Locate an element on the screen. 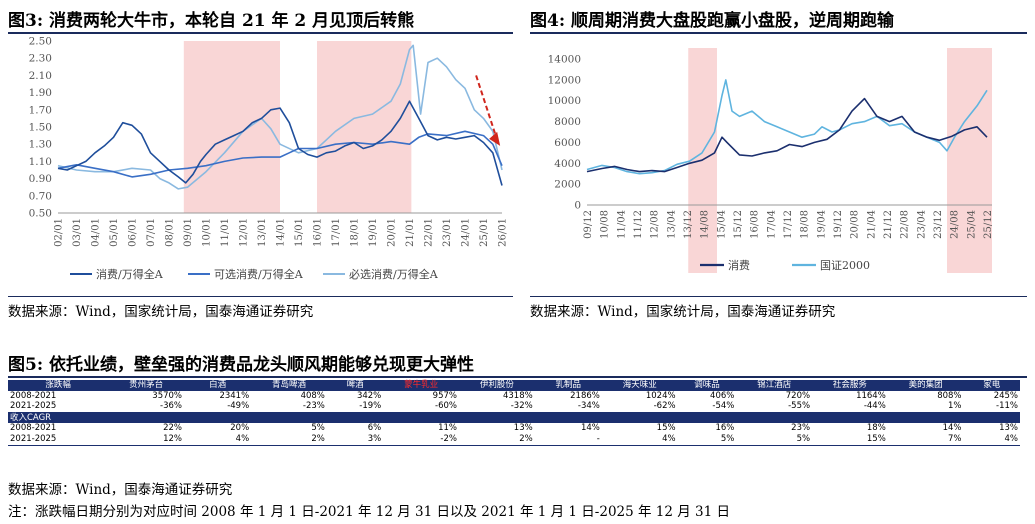  table-cell: 5% is located at coordinates (318, 428).